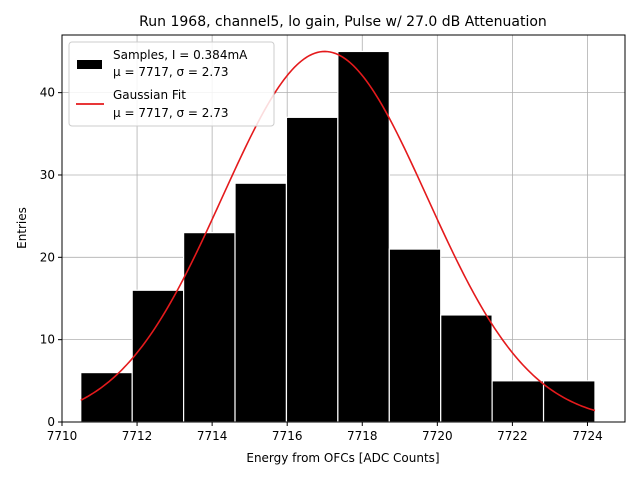 This screenshot has height=480, width=640. What do you see at coordinates (62, 436) in the screenshot?
I see `x-tick-label: 7710` at bounding box center [62, 436].